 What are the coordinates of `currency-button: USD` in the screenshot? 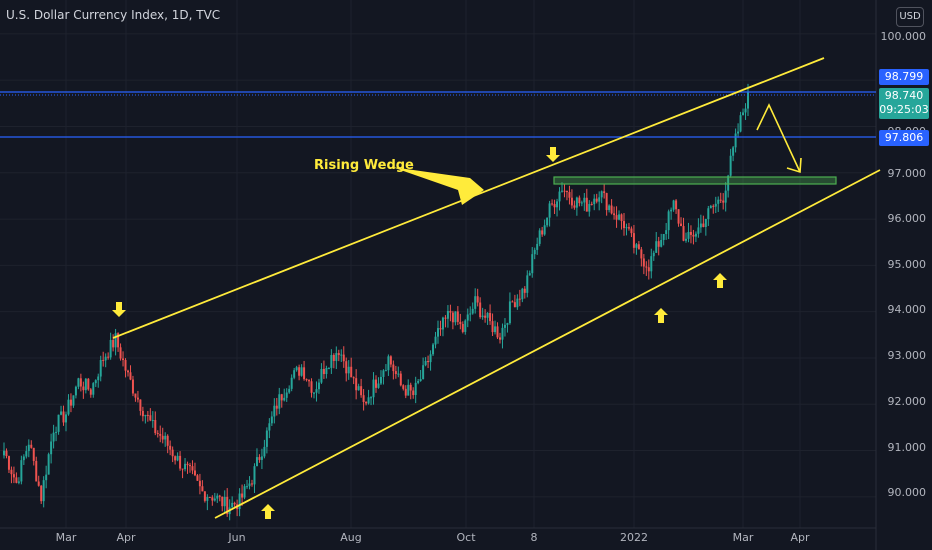 It's located at (910, 17).